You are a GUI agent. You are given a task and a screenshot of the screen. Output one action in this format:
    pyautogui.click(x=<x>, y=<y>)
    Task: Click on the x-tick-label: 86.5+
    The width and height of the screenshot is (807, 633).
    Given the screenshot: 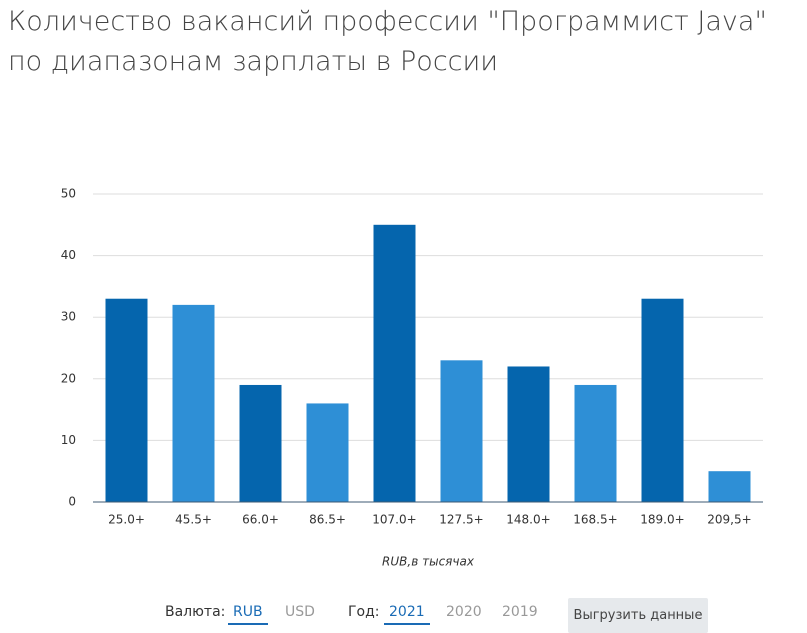 What is the action you would take?
    pyautogui.click(x=327, y=520)
    